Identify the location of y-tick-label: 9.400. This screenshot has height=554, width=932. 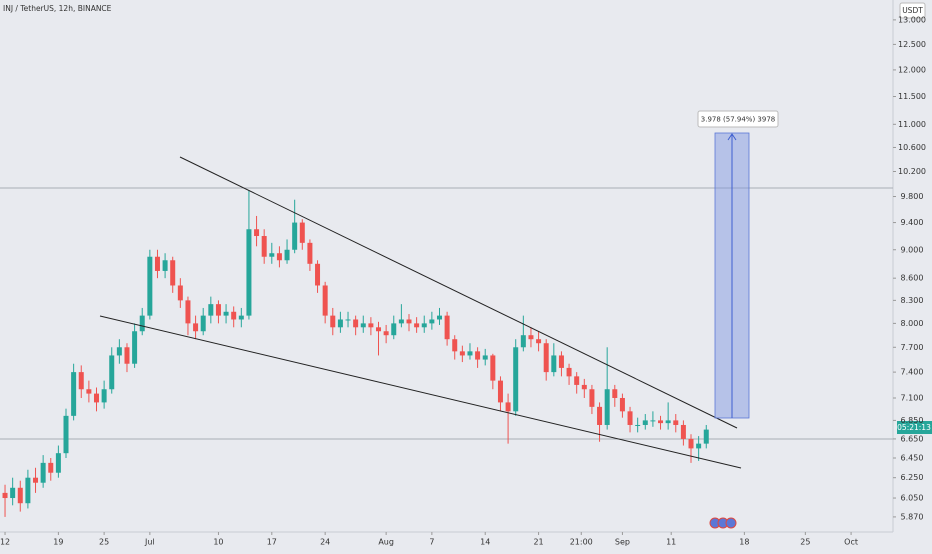
(912, 222).